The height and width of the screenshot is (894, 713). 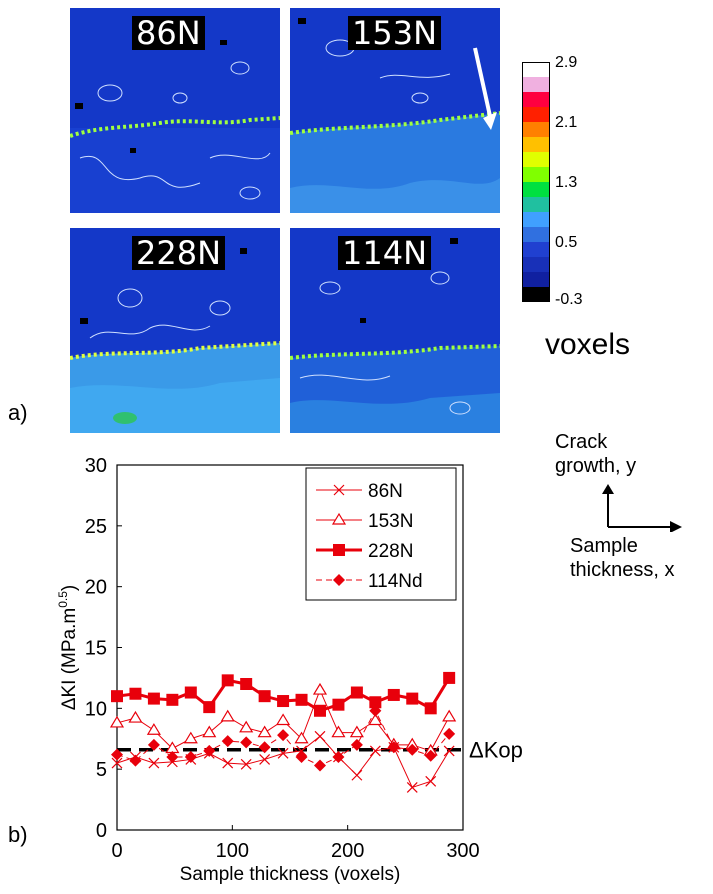 I want to click on series-228N, so click(x=283, y=694).